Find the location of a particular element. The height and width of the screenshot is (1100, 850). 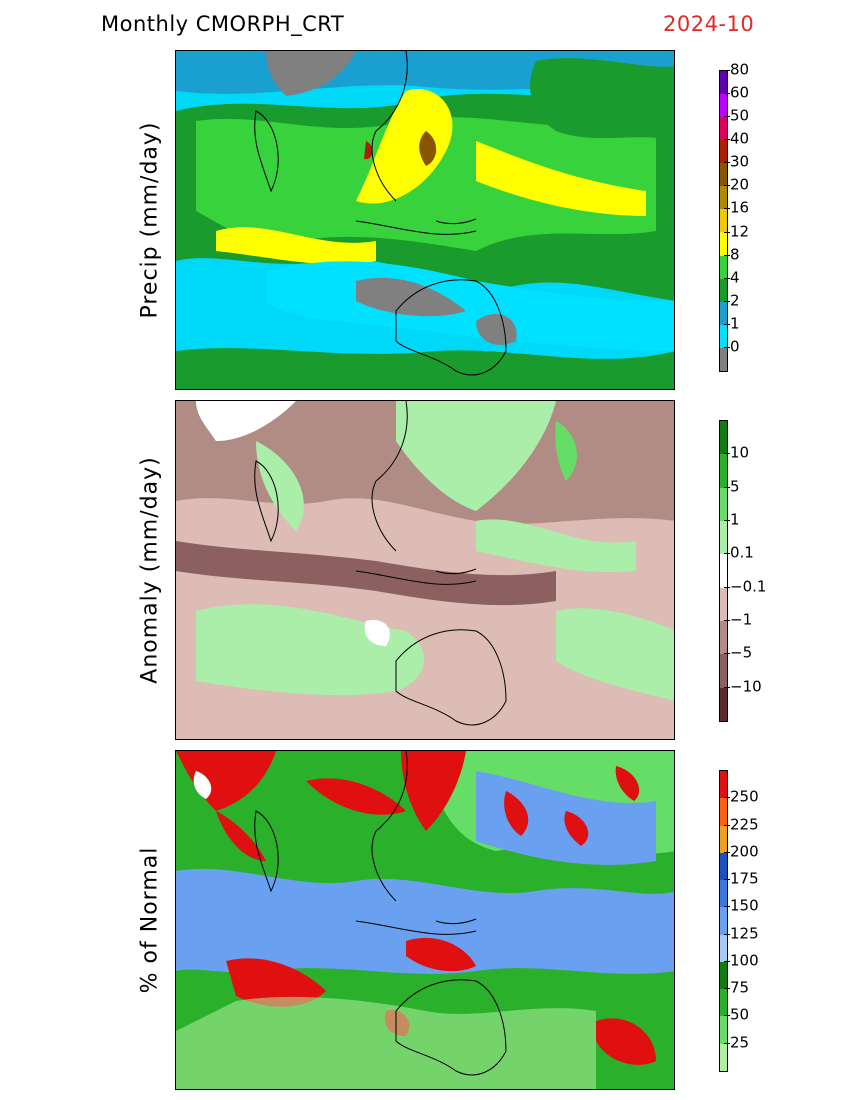

percent-colorbar is located at coordinates (723, 921).